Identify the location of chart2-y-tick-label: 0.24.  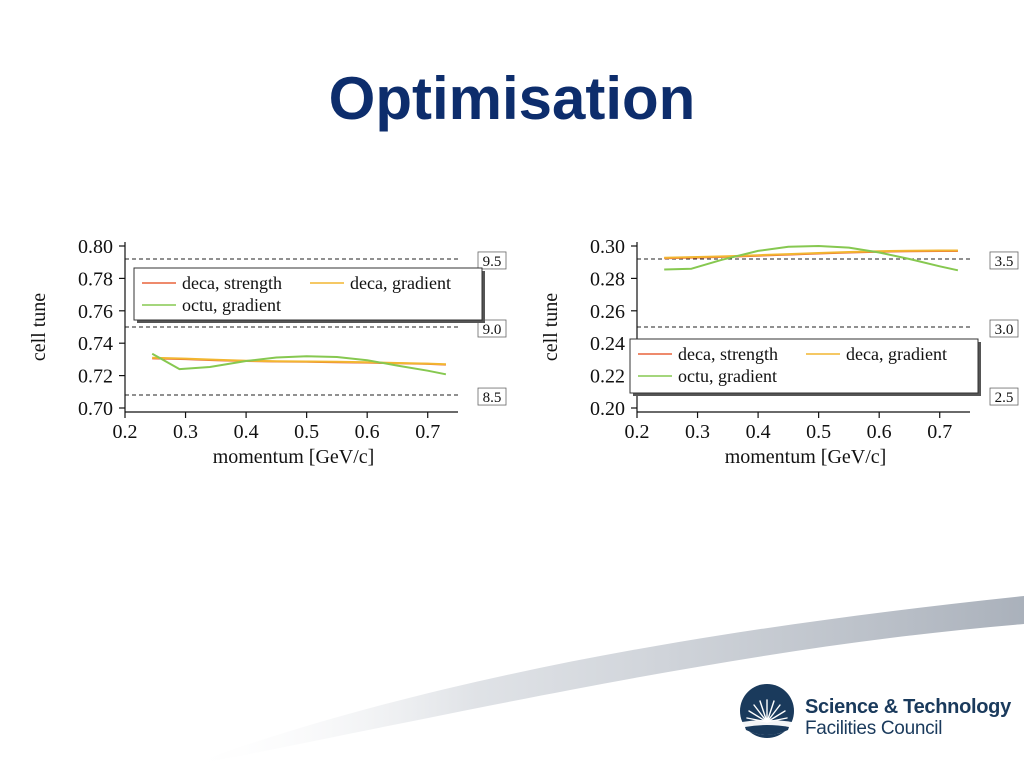
(607, 344).